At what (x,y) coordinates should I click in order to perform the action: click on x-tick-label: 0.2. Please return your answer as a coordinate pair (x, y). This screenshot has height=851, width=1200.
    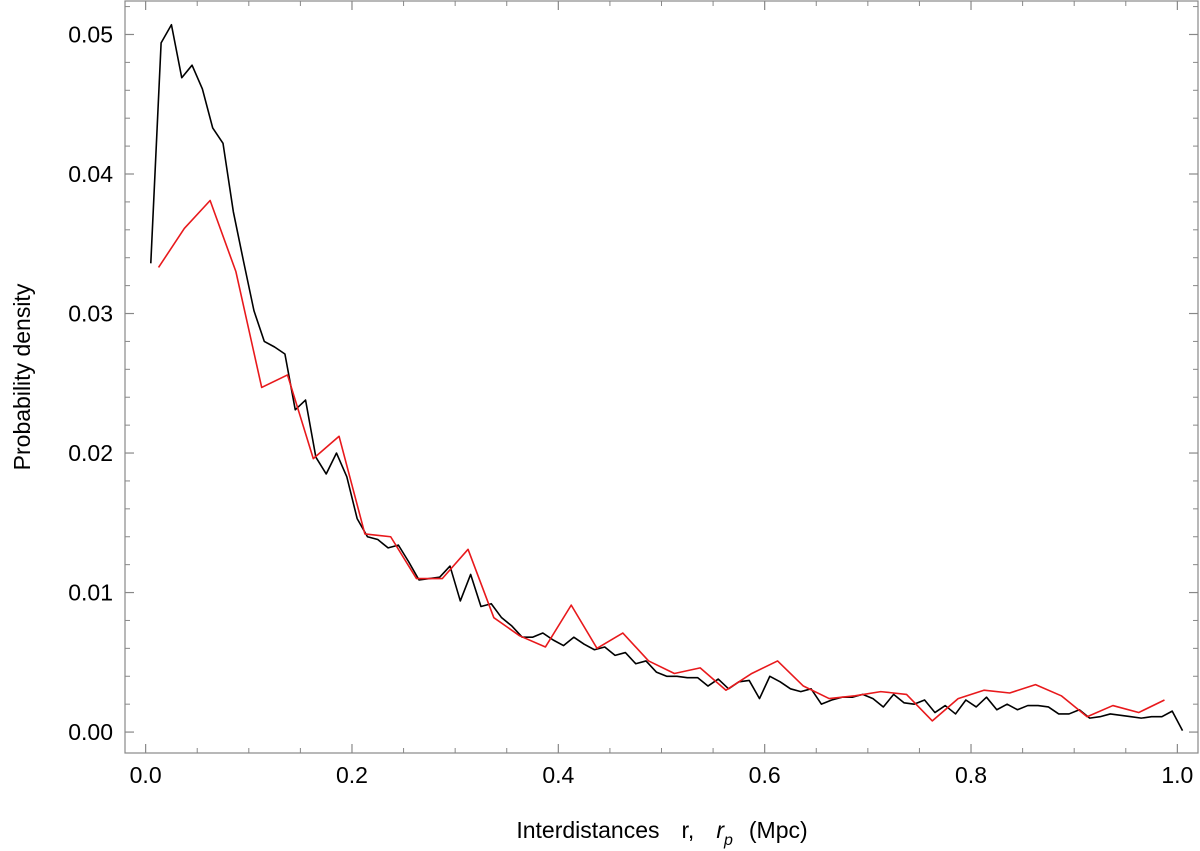
    Looking at the image, I should click on (352, 775).